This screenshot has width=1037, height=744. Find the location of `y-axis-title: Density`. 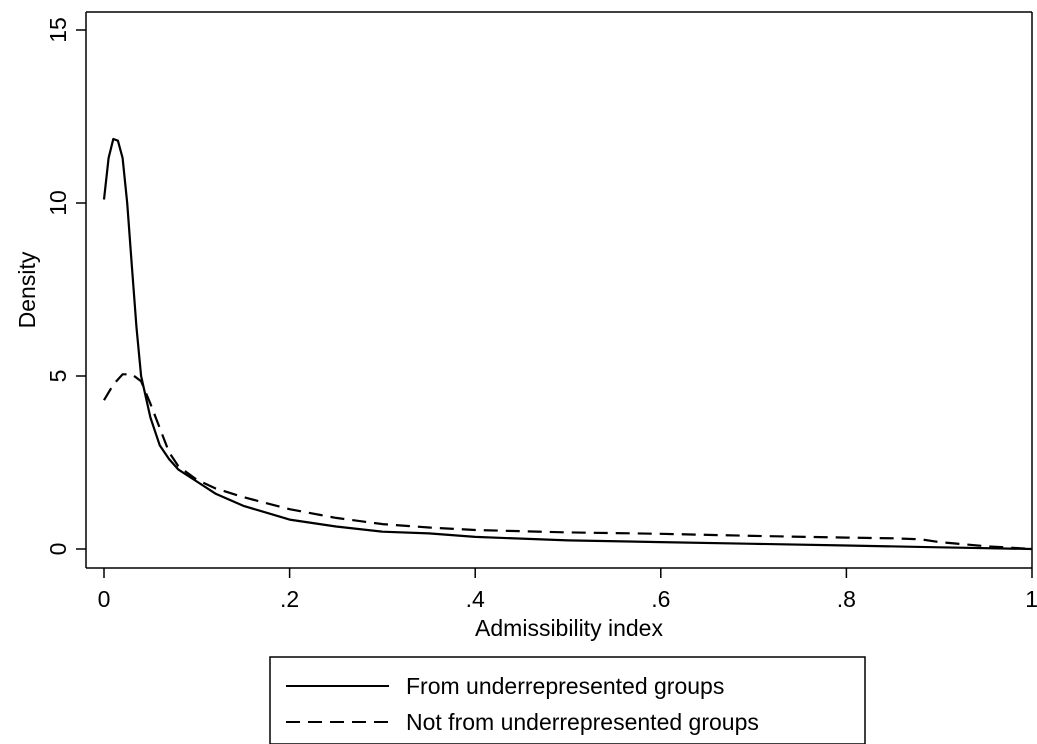

y-axis-title: Density is located at coordinates (27, 289).